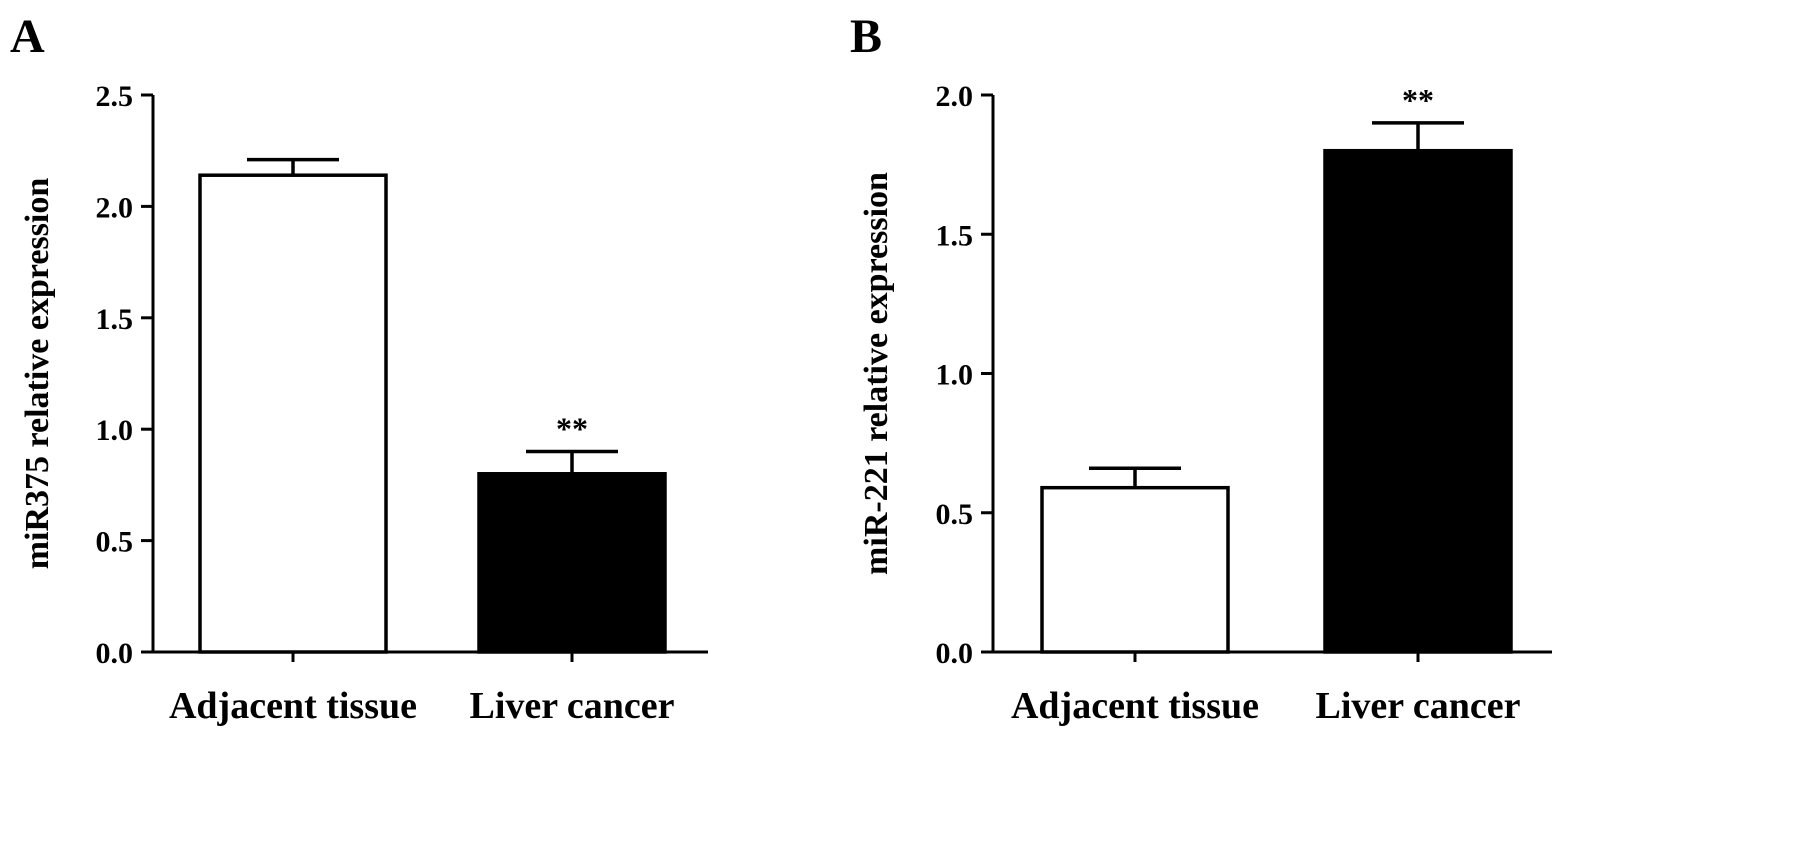  What do you see at coordinates (115, 96) in the screenshot?
I see `y-tick-label: 2.5` at bounding box center [115, 96].